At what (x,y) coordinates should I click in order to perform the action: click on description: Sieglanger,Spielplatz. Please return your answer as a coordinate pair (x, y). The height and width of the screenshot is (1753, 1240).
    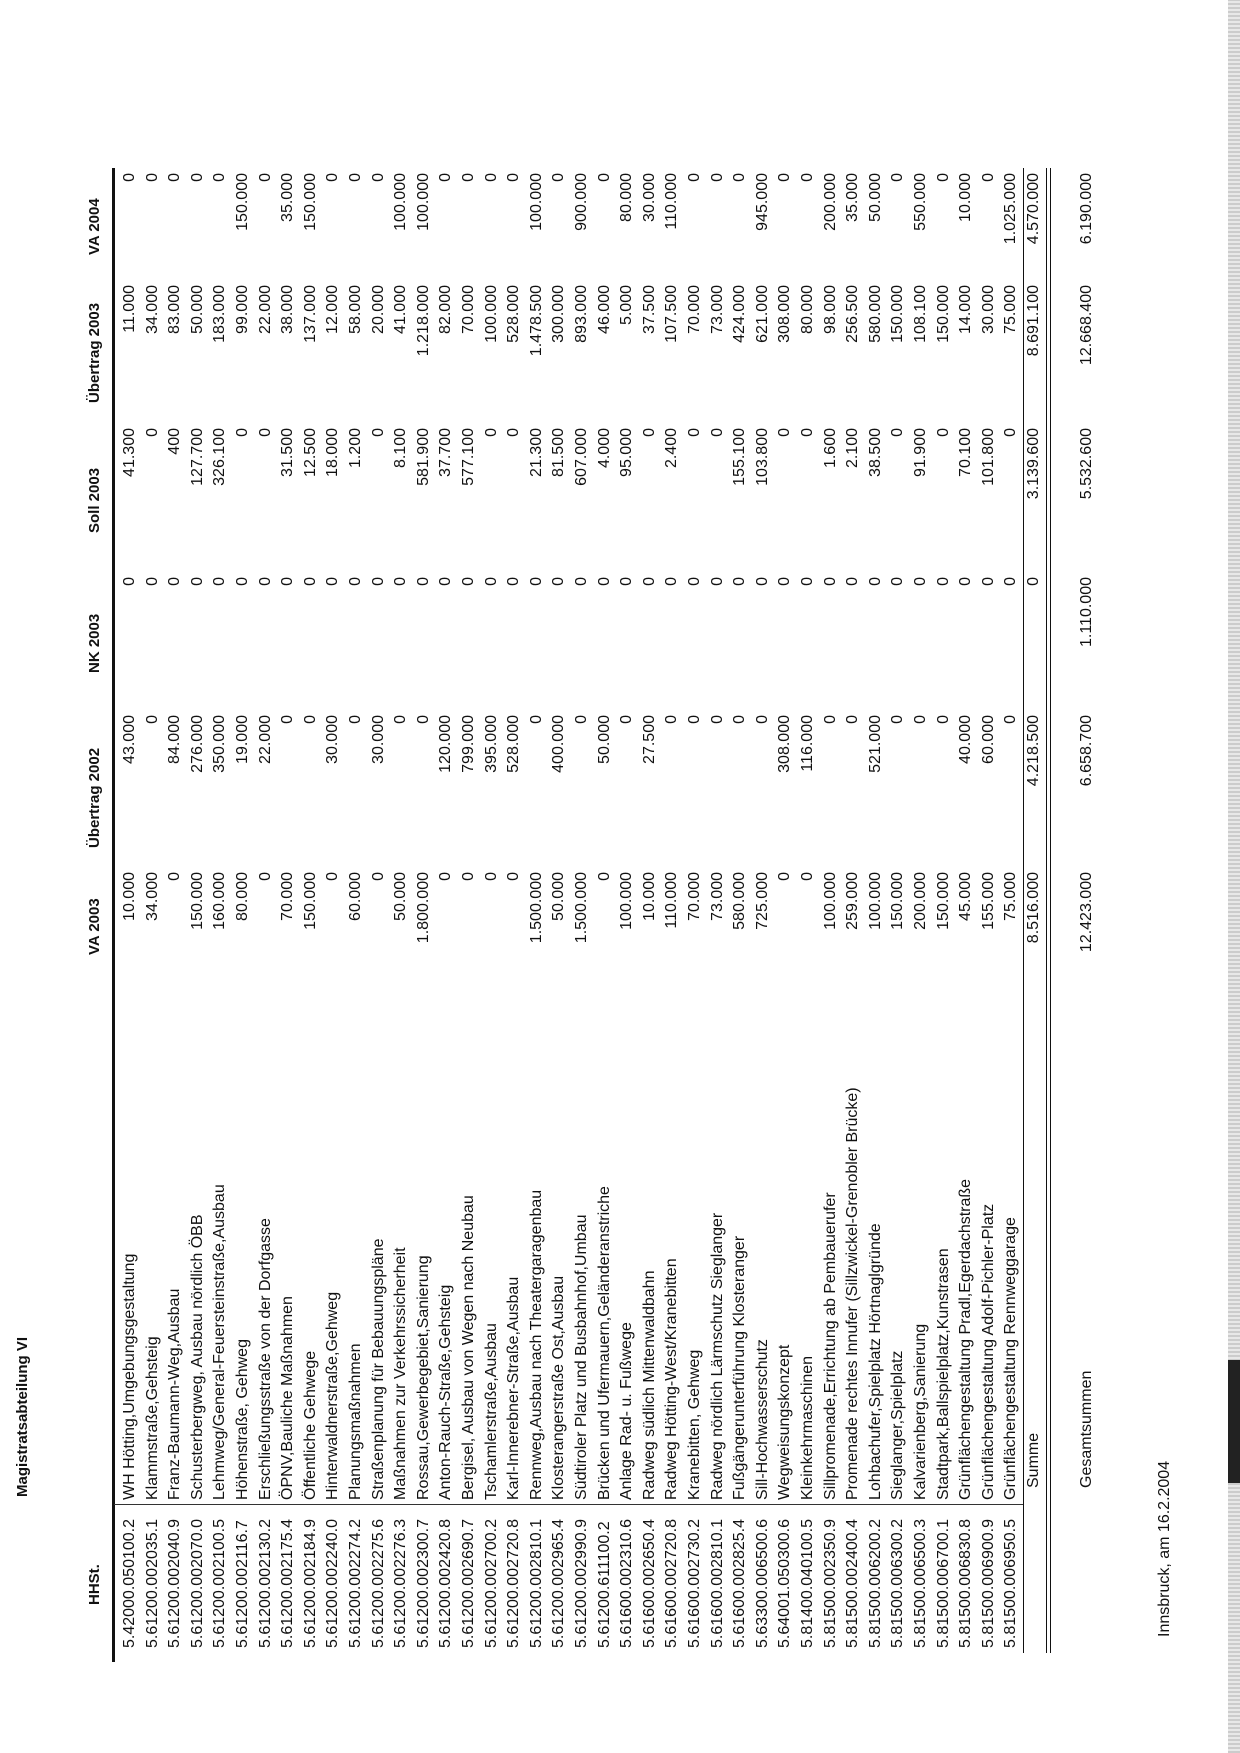
    Looking at the image, I should click on (898, 1425).